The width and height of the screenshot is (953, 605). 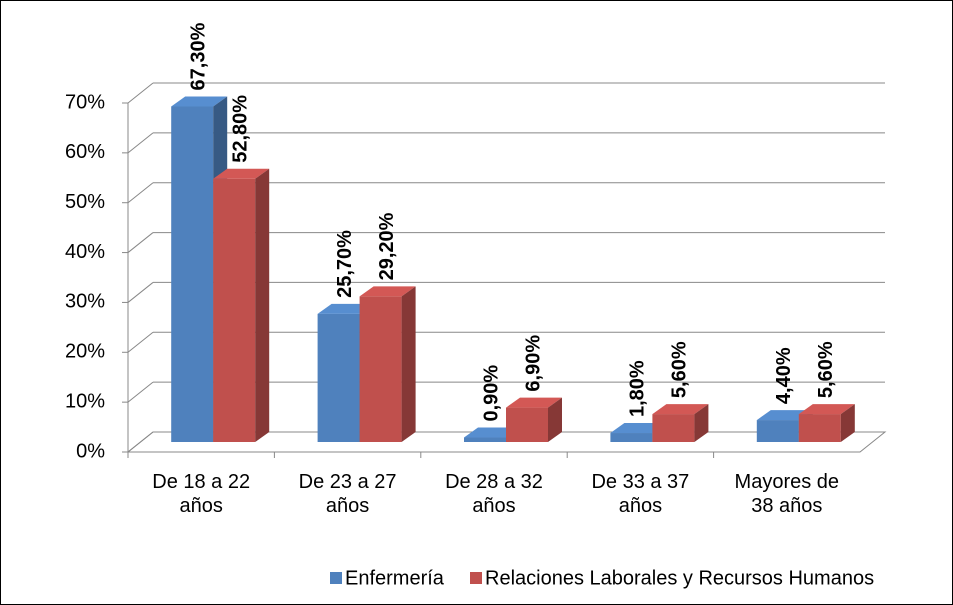 What do you see at coordinates (85, 401) in the screenshot?
I see `y-tick-label: 10%` at bounding box center [85, 401].